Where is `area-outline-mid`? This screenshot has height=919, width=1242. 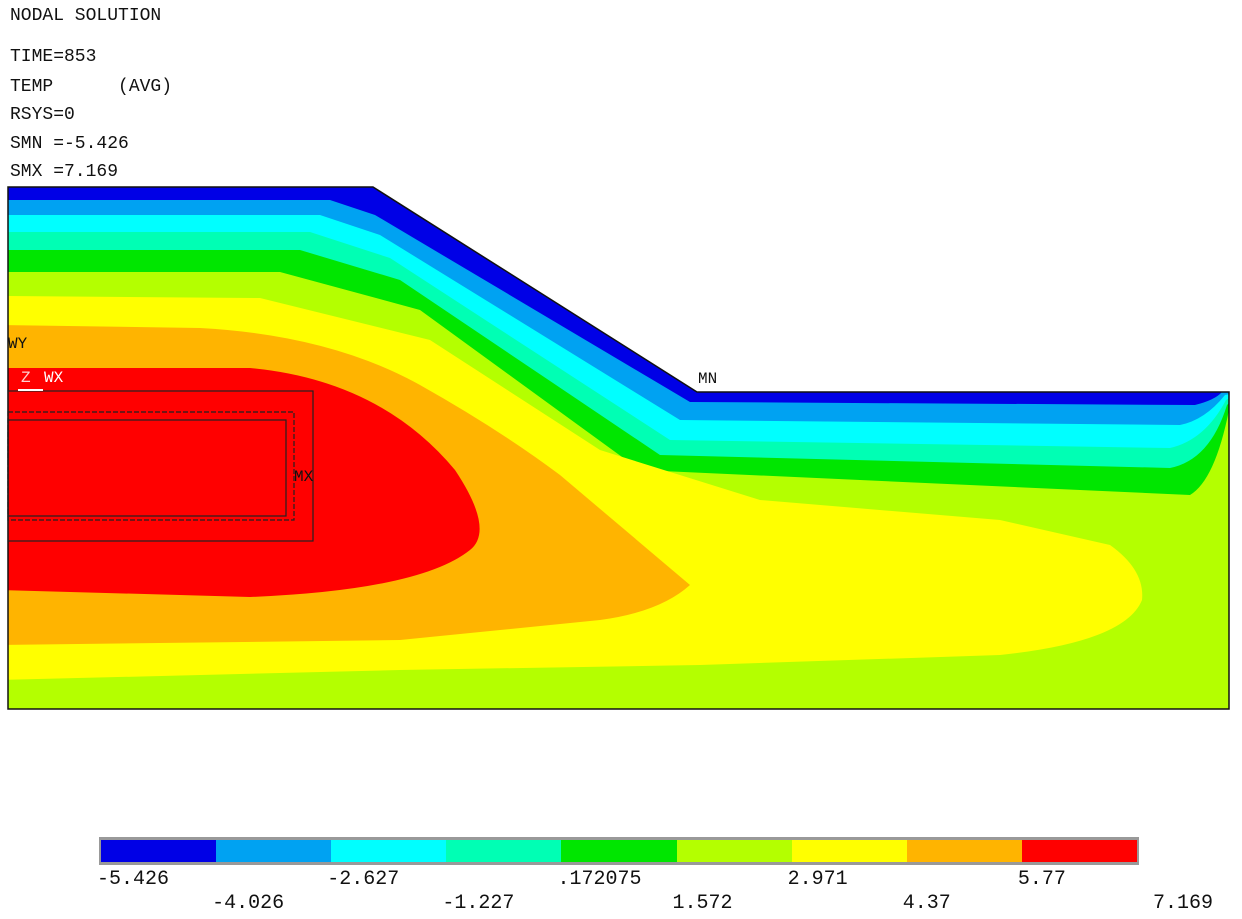
area-outline-mid is located at coordinates (151, 466).